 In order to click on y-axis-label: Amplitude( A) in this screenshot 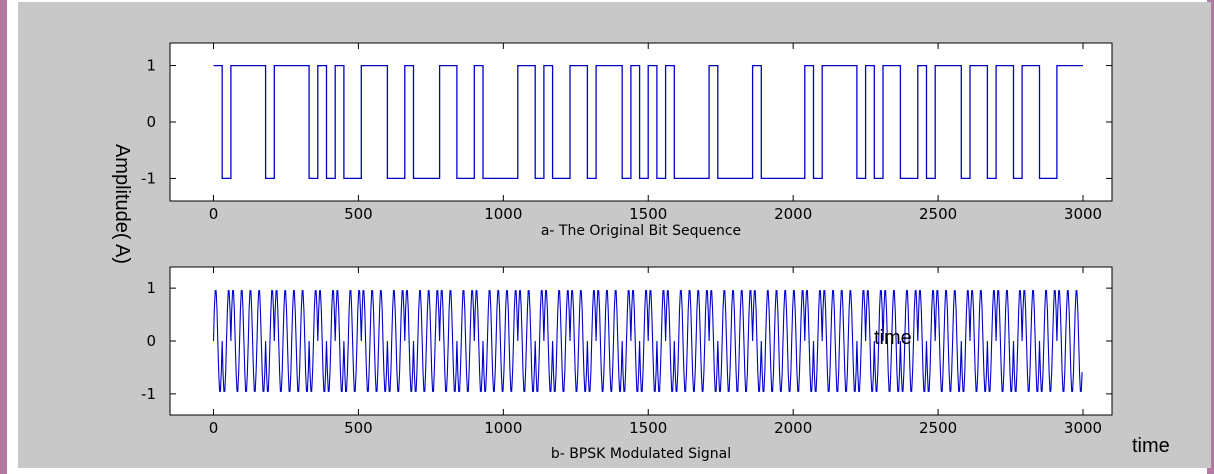, I will do `click(122, 204)`.